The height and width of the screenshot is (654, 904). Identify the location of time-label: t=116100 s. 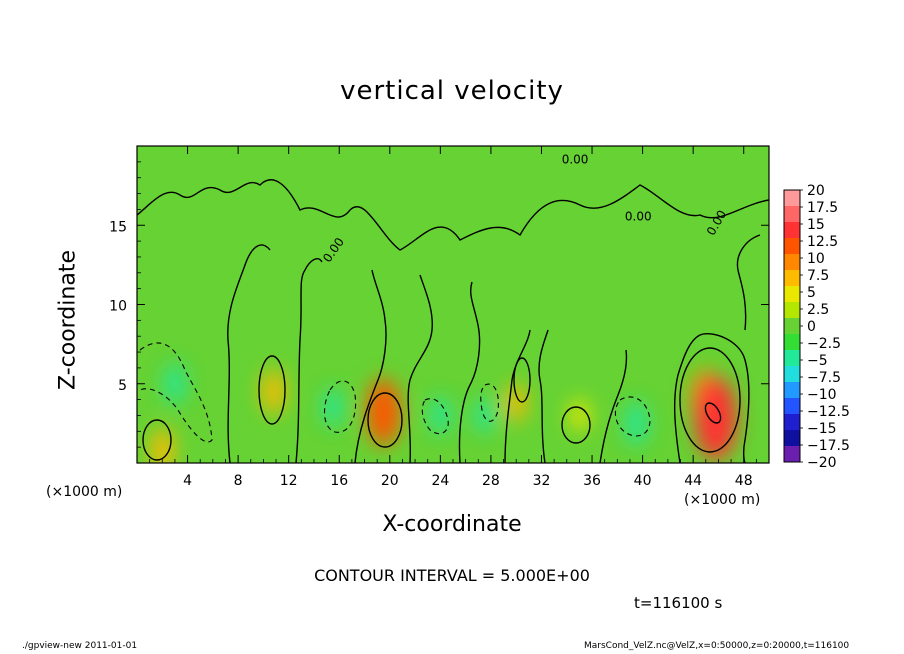
(678, 603).